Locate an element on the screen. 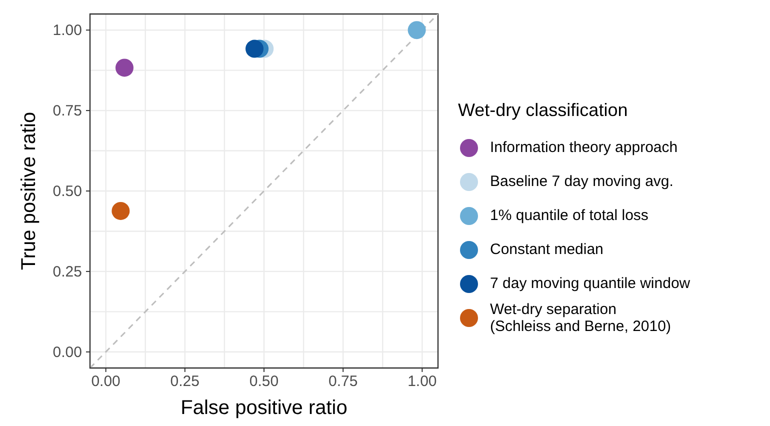 The width and height of the screenshot is (770, 426). x-tick-label: 0.50 is located at coordinates (264, 381).